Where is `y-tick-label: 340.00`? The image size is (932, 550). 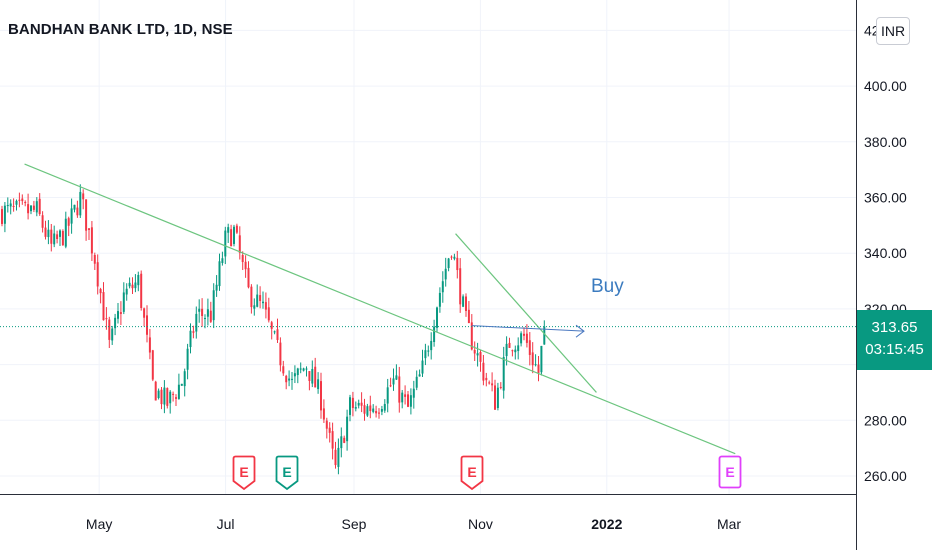 y-tick-label: 340.00 is located at coordinates (885, 253).